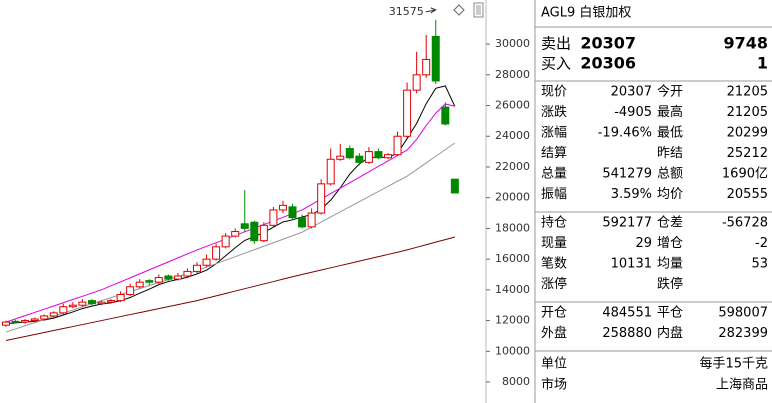  What do you see at coordinates (554, 133) in the screenshot?
I see `stat-label: 涨幅` at bounding box center [554, 133].